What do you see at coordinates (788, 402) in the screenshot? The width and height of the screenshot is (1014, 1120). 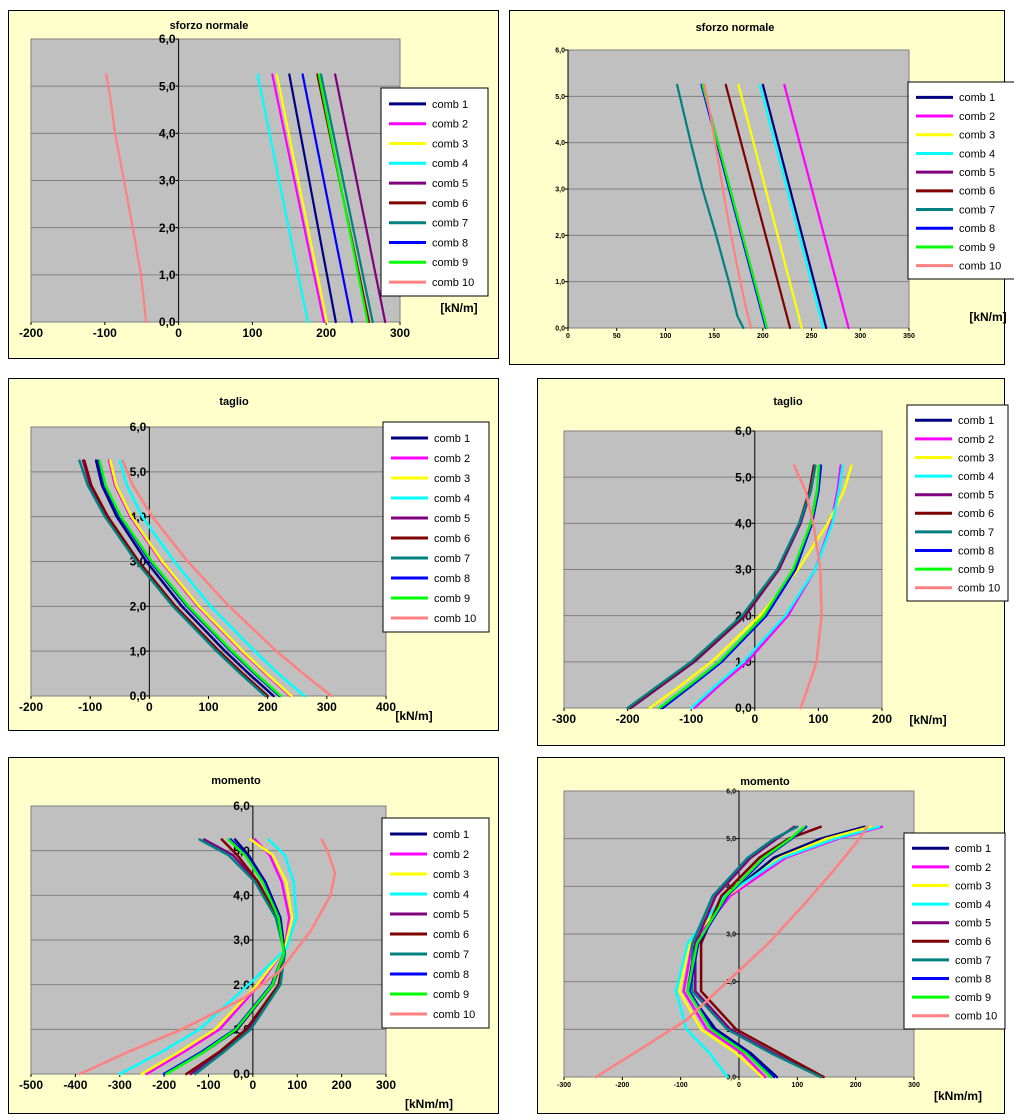 I see `chart-title: taglio` at bounding box center [788, 402].